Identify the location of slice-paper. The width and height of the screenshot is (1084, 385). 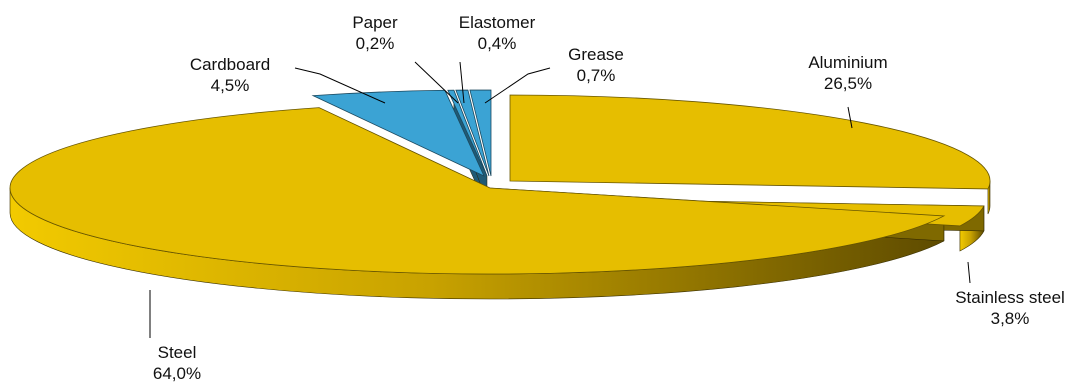
(467, 133).